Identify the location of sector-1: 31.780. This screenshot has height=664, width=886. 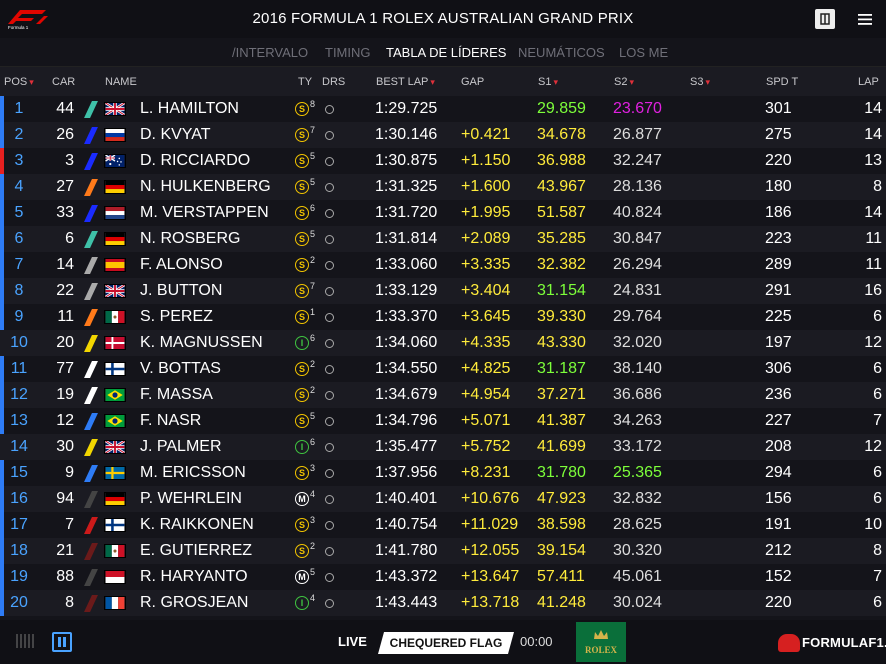
(561, 472).